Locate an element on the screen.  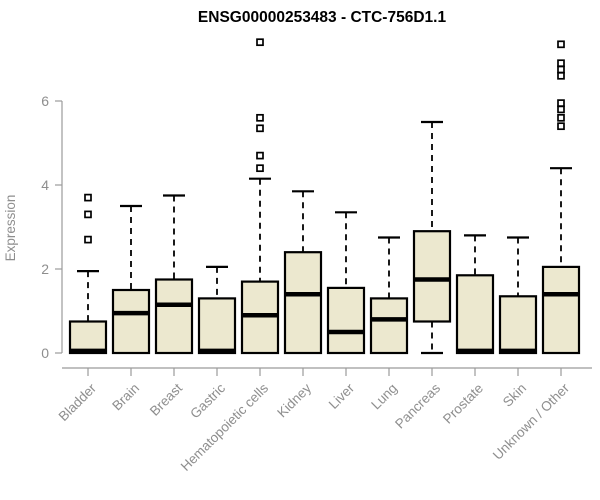
box-bladder is located at coordinates (88, 337).